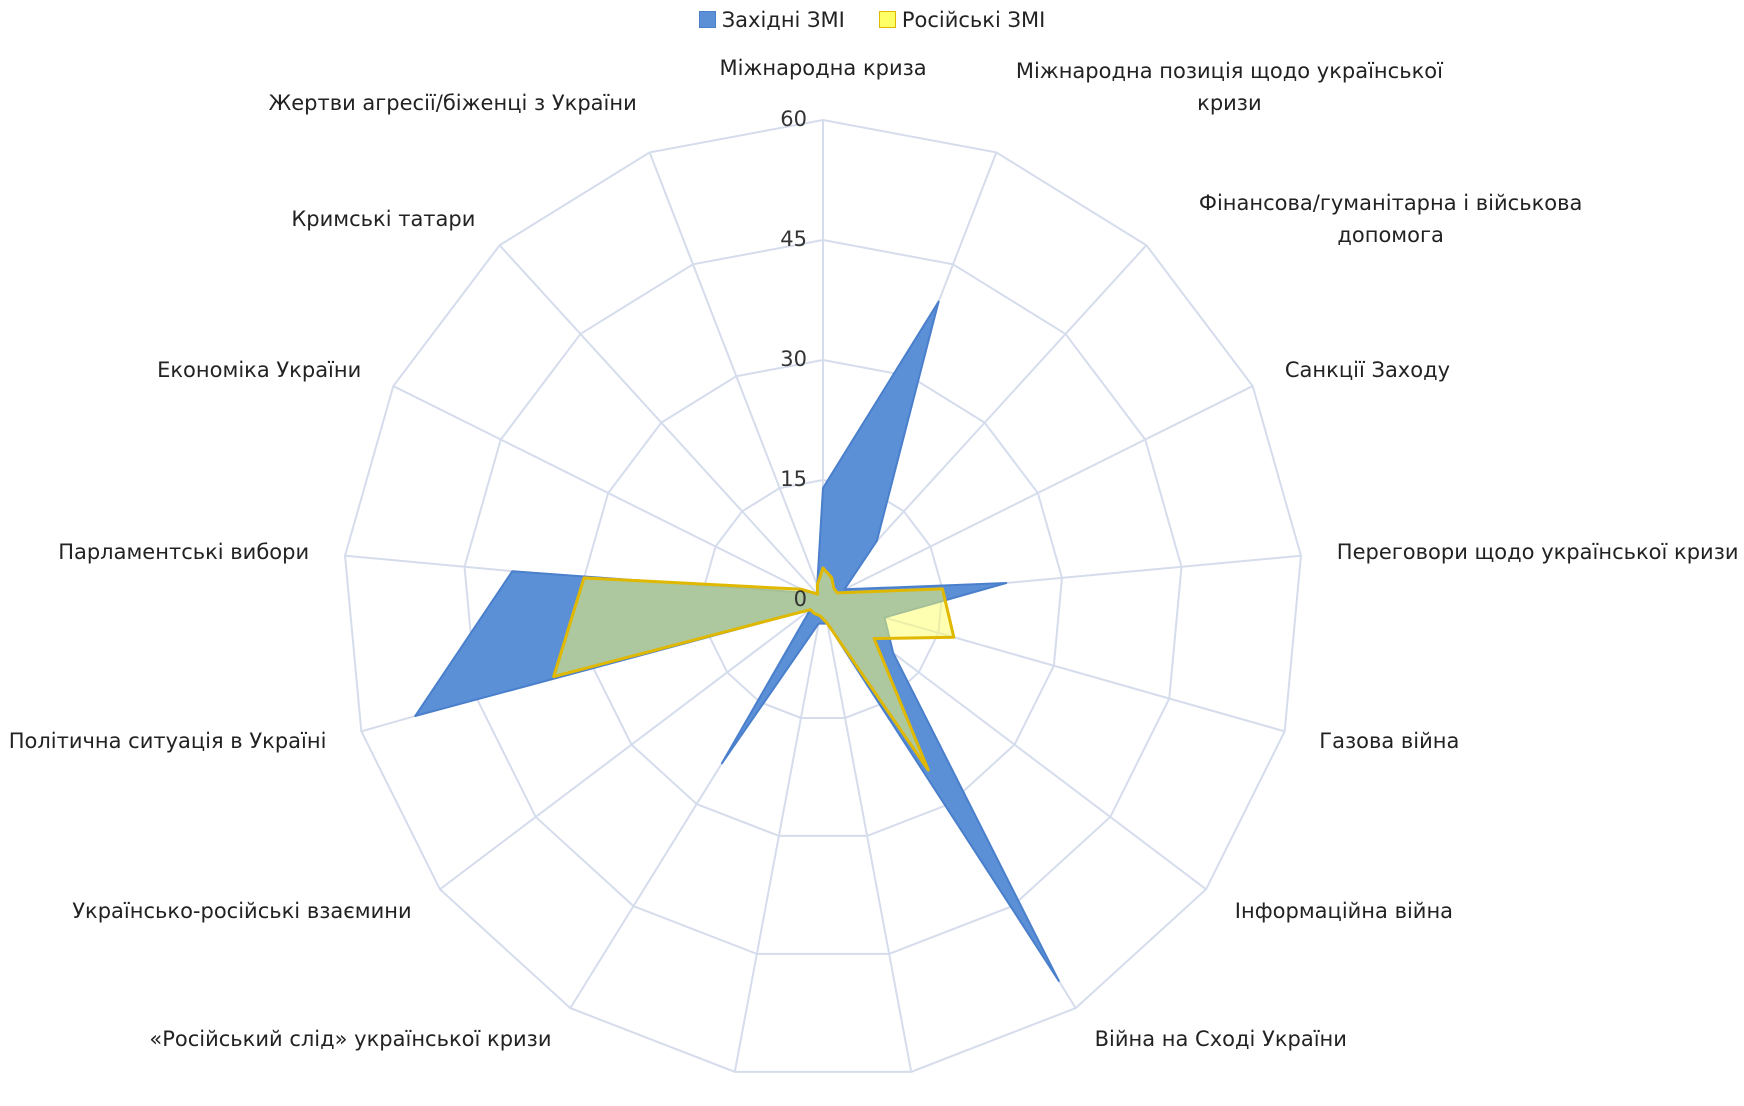 The width and height of the screenshot is (1744, 1106). I want to click on r-tick-label: 45, so click(793, 239).